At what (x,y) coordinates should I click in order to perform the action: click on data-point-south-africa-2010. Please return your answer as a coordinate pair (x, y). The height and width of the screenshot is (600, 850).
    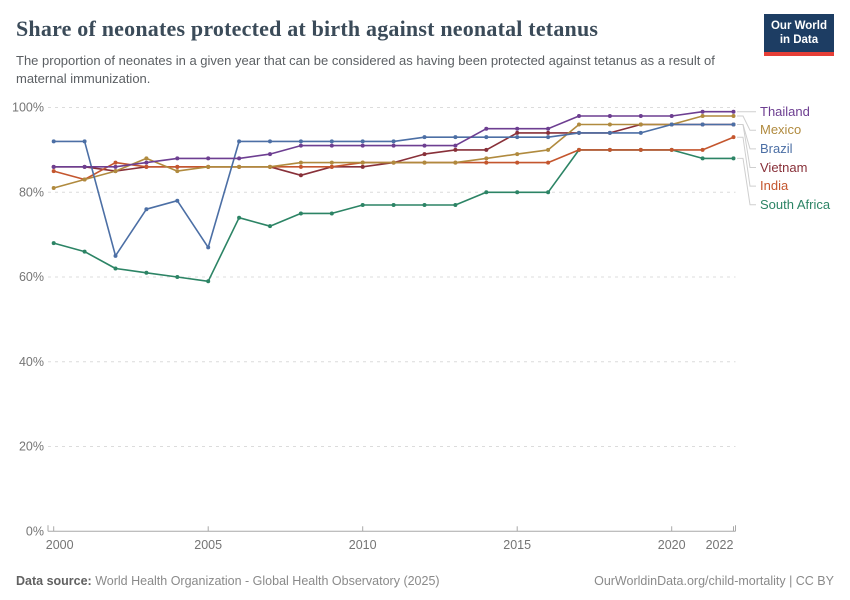
    Looking at the image, I should click on (362, 204).